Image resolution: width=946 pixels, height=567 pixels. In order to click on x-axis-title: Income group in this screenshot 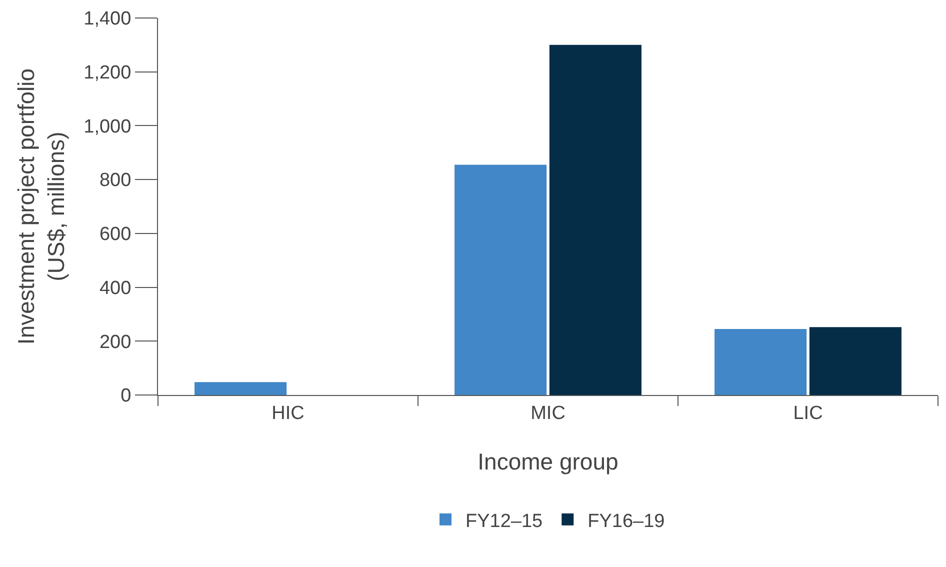, I will do `click(548, 461)`.